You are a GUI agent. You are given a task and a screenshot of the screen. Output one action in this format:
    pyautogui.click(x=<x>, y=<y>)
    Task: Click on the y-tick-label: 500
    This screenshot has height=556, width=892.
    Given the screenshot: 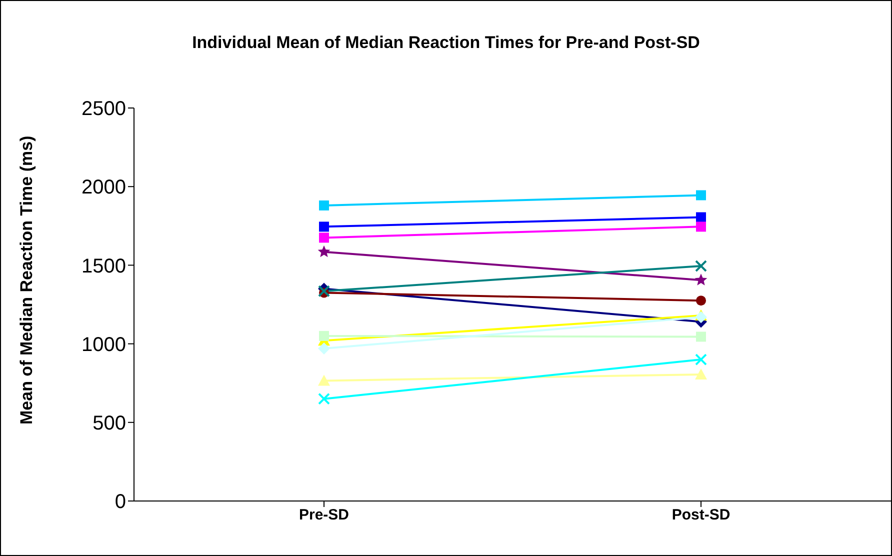 What is the action you would take?
    pyautogui.click(x=109, y=423)
    